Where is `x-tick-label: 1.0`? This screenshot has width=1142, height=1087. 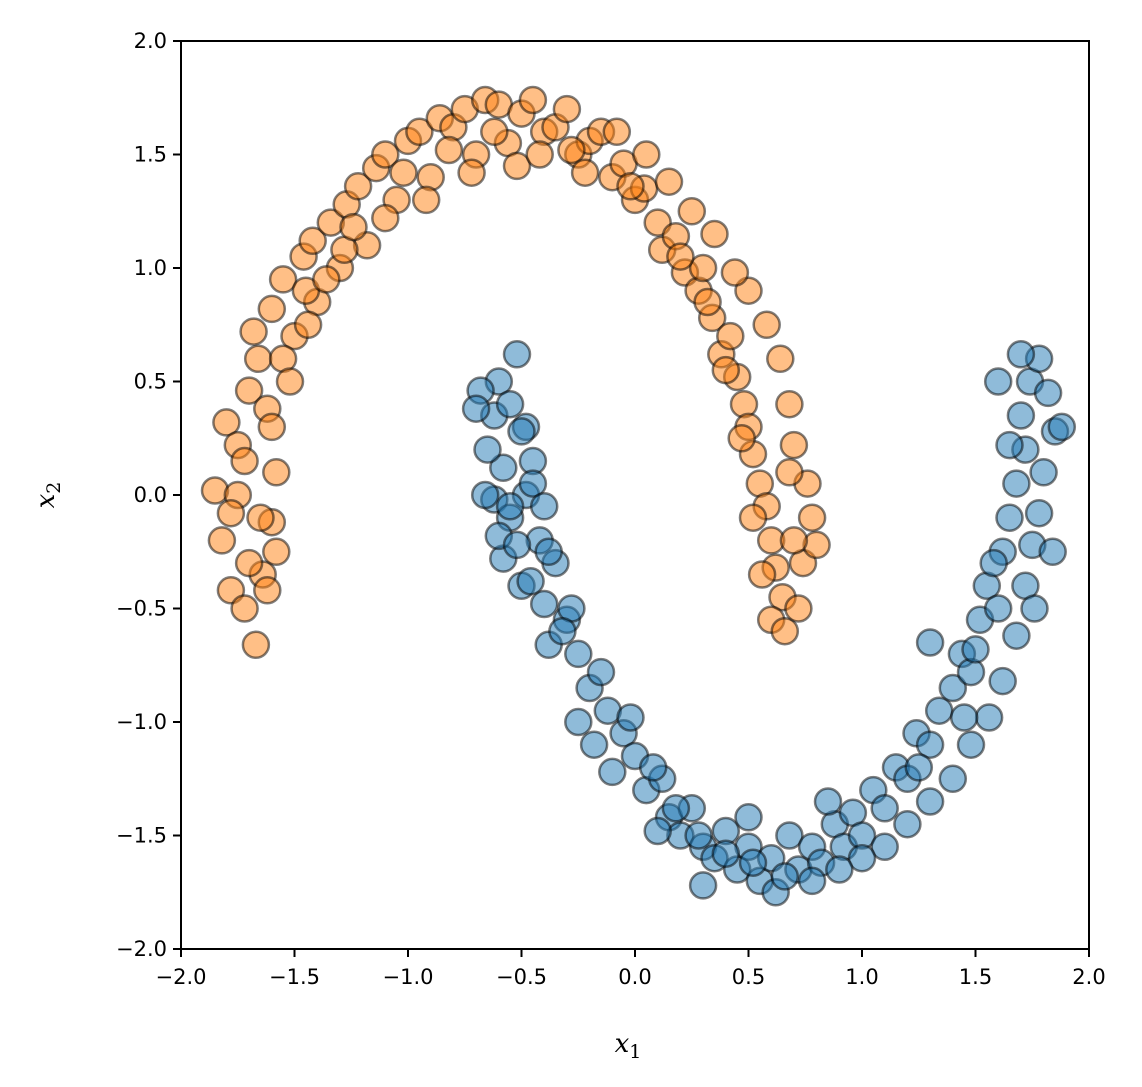
x-tick-label: 1.0 is located at coordinates (861, 977).